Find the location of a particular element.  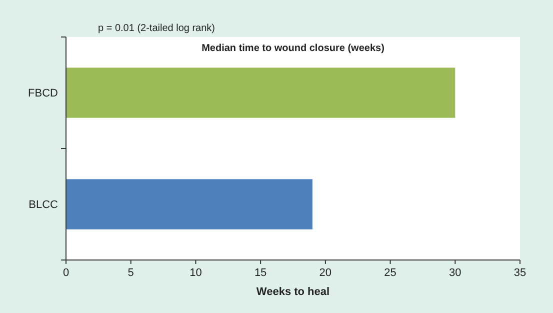

y-tick-label: FBCD is located at coordinates (43, 94).